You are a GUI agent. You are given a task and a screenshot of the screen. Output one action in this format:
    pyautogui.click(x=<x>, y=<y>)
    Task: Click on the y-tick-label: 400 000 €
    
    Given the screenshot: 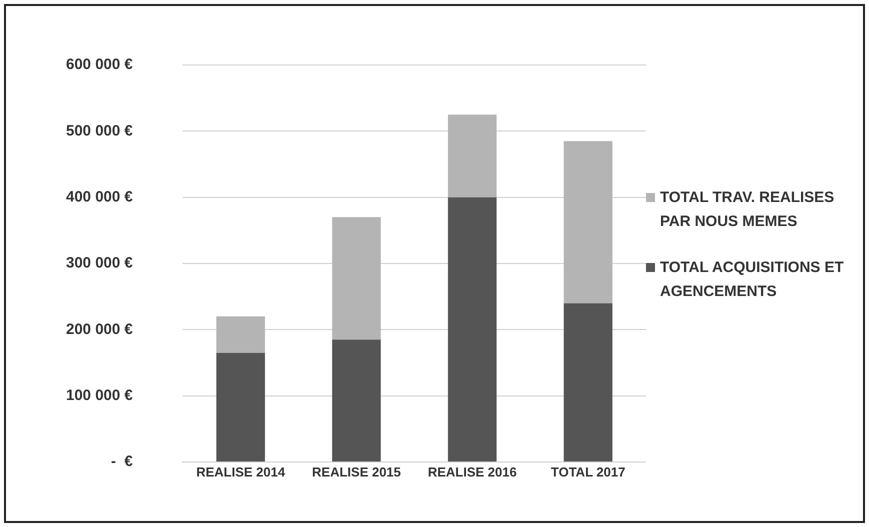 What is the action you would take?
    pyautogui.click(x=100, y=197)
    